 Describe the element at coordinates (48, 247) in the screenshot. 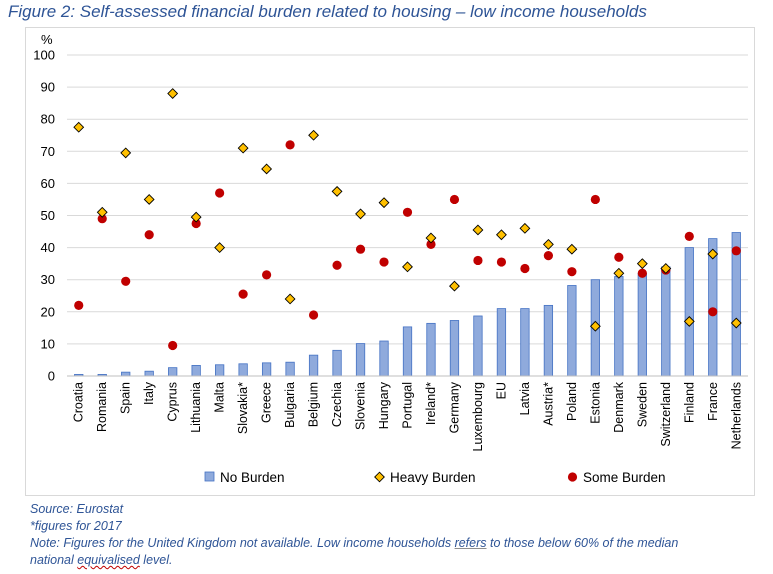

I see `y-tick-label: 40` at that location.